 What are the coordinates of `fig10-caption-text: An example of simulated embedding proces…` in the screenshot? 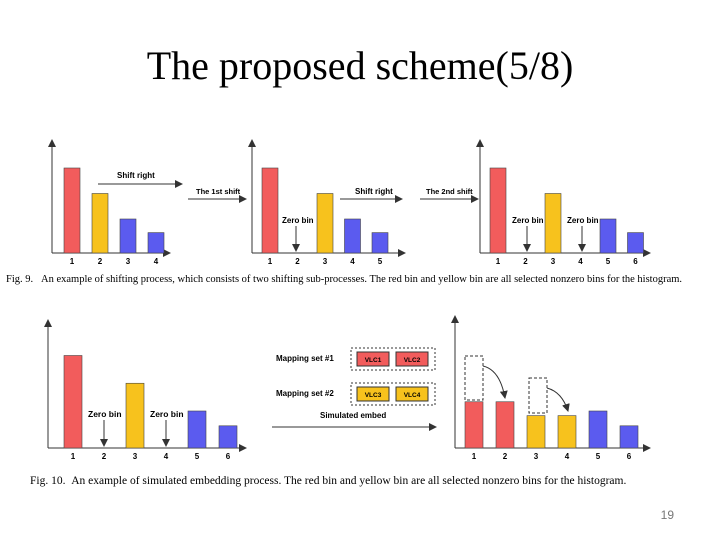 It's located at (349, 481).